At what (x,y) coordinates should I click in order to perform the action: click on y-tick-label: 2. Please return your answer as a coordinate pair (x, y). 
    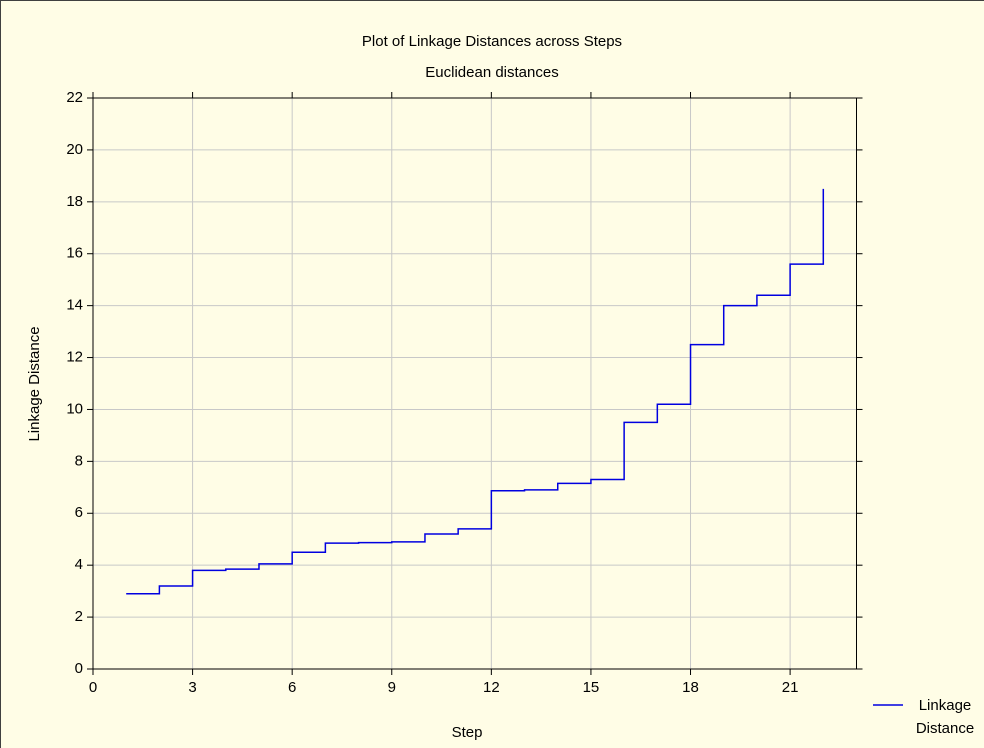
    Looking at the image, I should click on (79, 616).